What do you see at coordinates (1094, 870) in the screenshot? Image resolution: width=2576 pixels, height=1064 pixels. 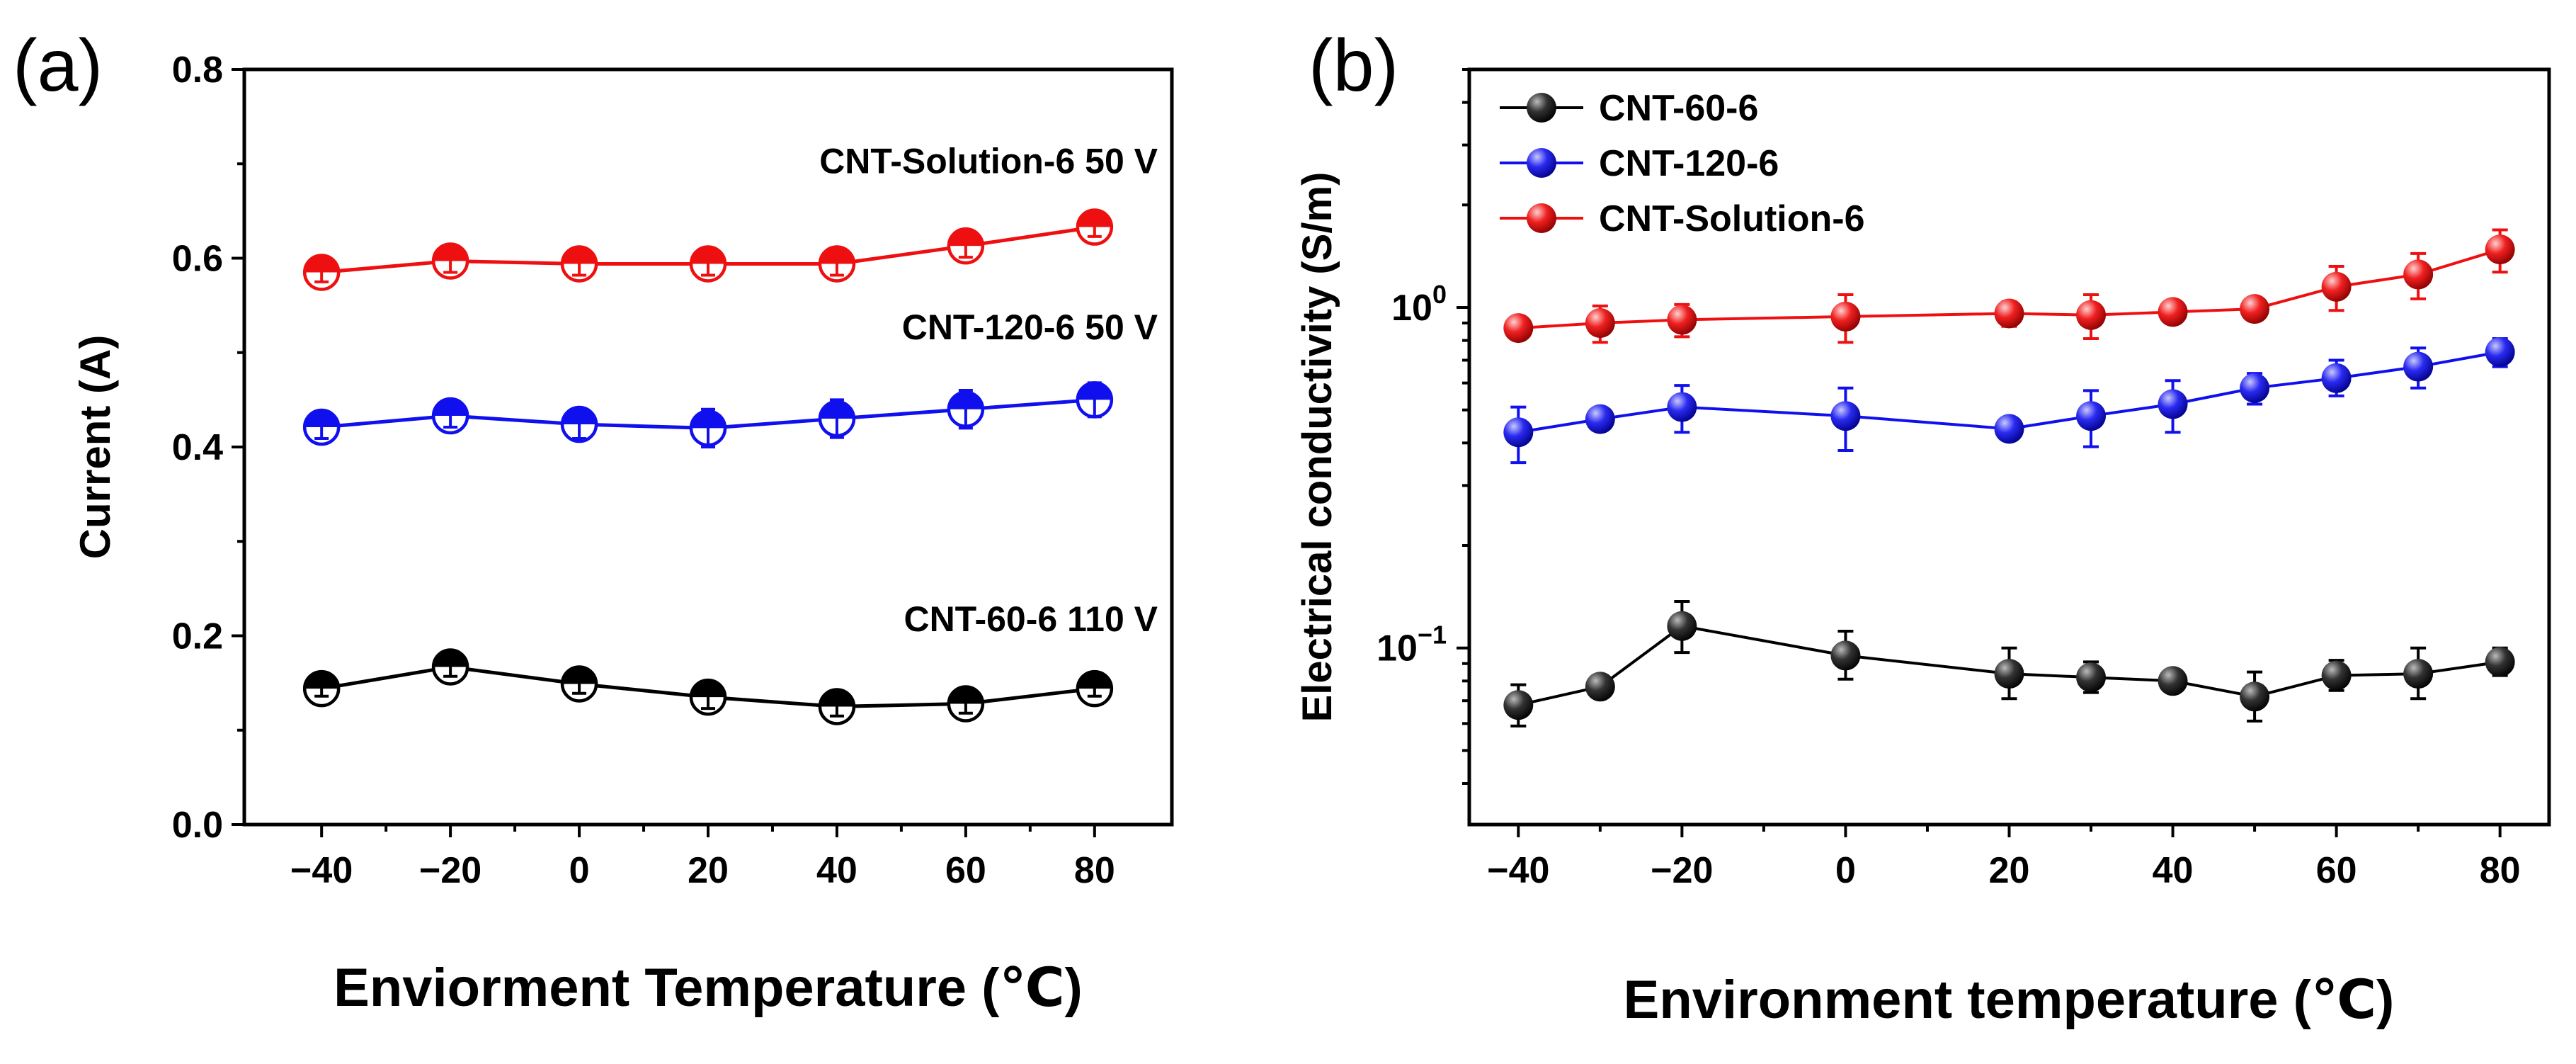 I see `panel-a-x-tick-label: 80` at bounding box center [1094, 870].